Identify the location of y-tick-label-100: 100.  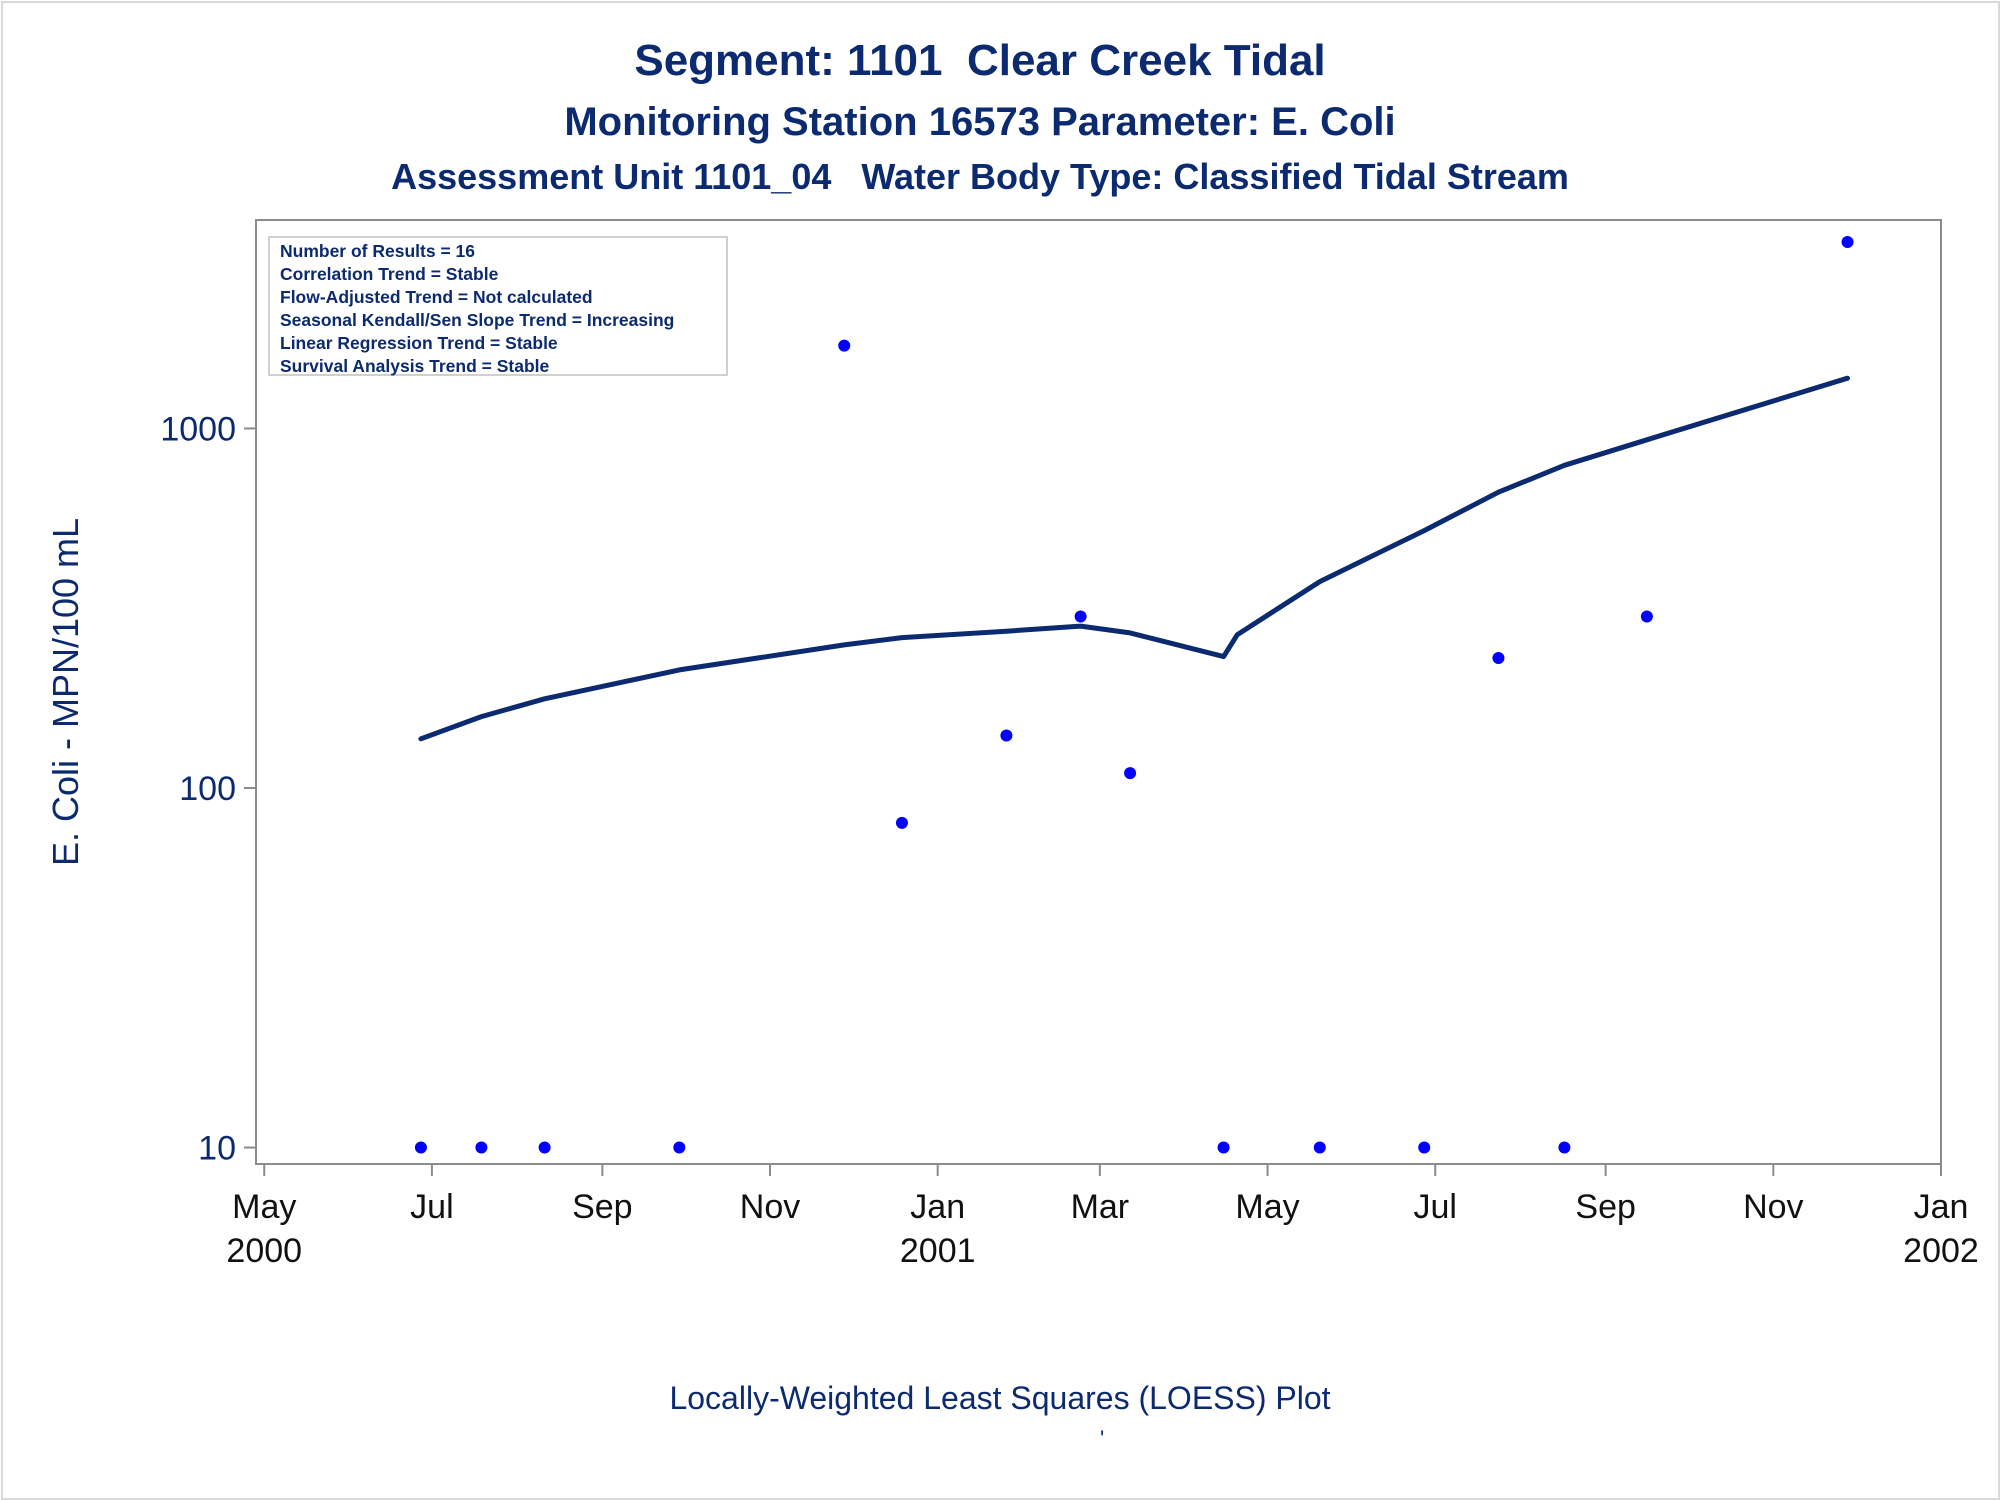
(207, 789).